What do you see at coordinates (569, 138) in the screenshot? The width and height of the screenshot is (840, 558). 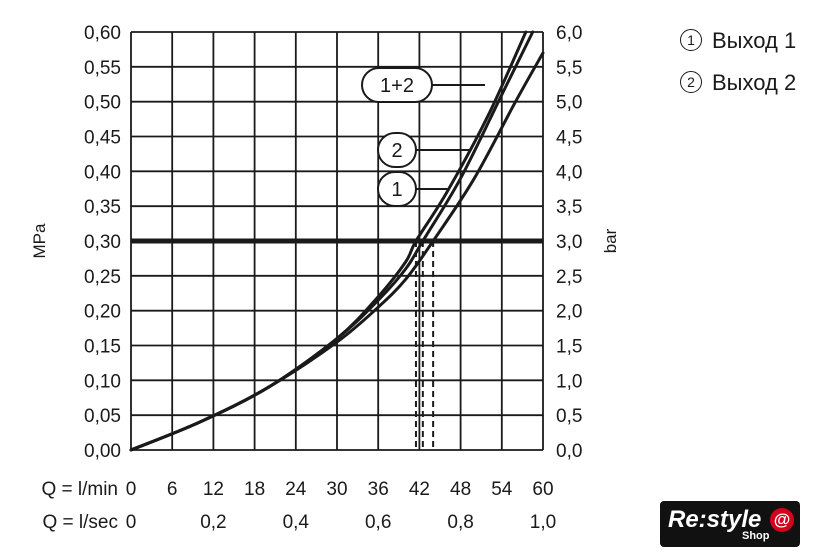 I see `right-tick-label: 4,5` at bounding box center [569, 138].